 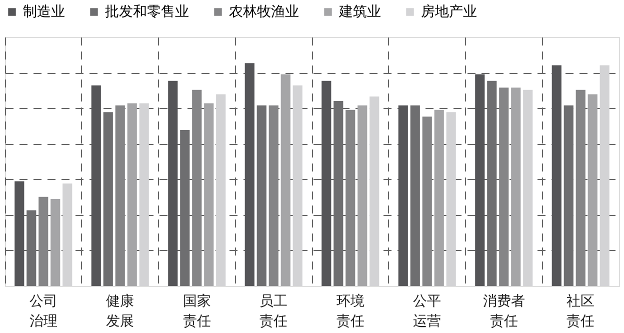 I want to click on legend-label: 农林牧渔业, so click(x=264, y=12).